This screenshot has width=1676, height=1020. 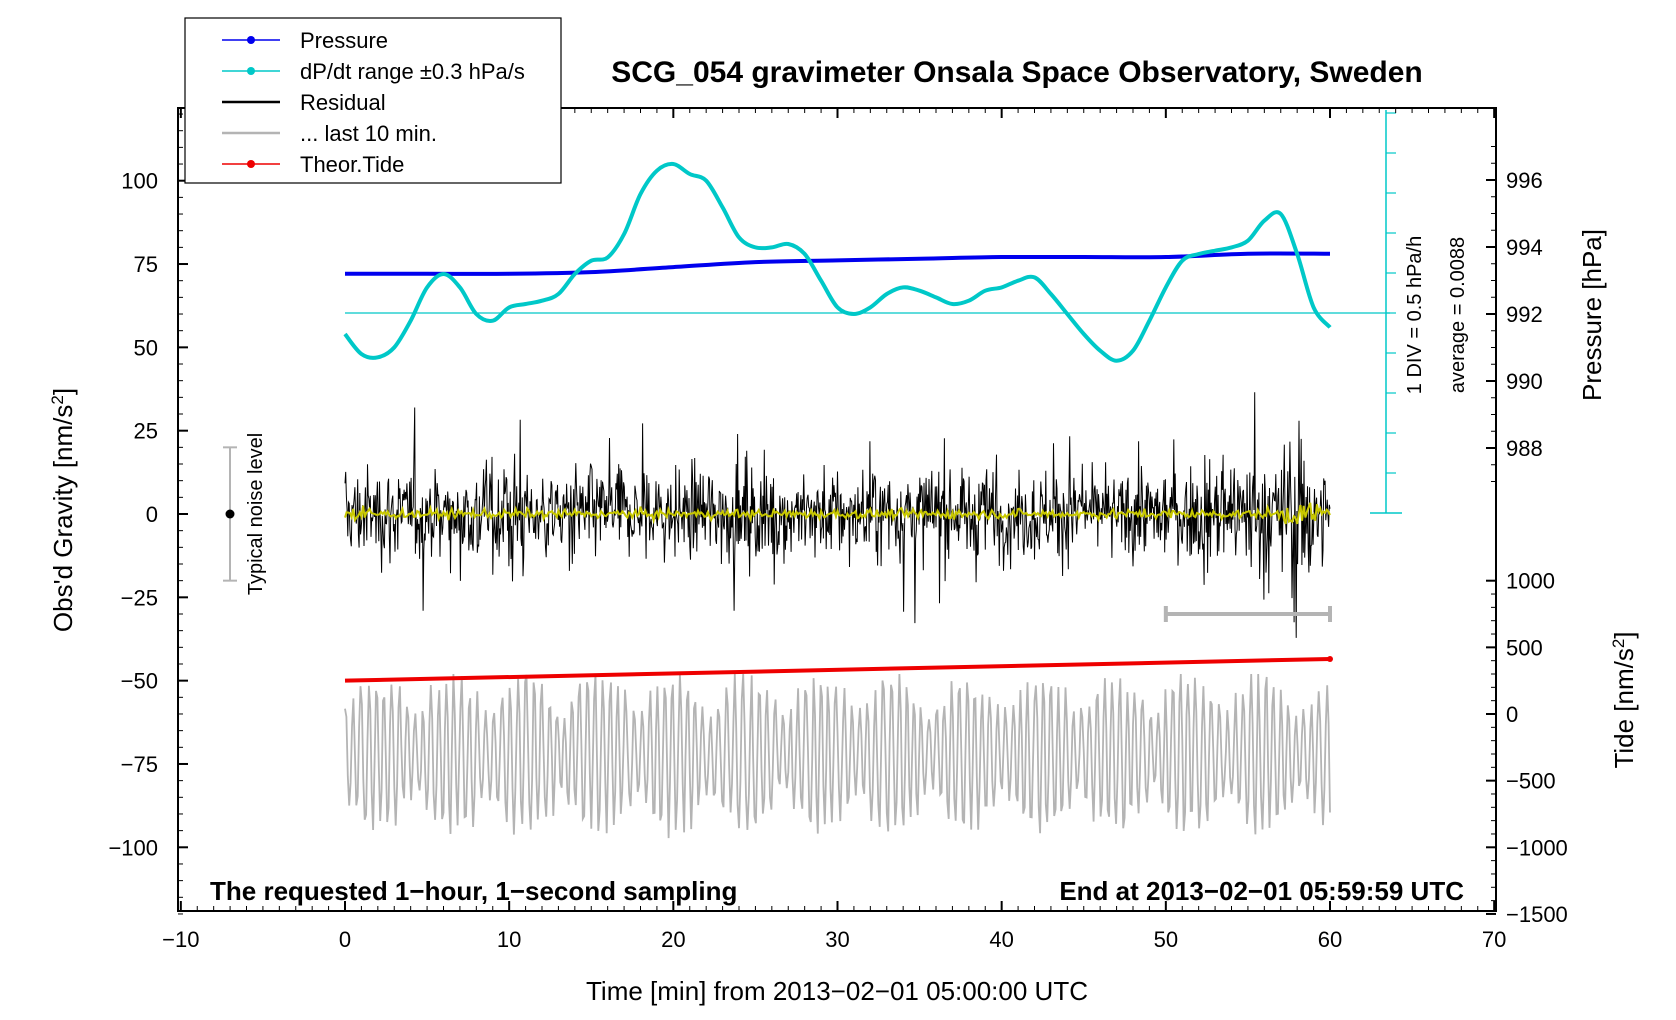 I want to click on tide-tick-label: −1500, so click(x=1537, y=914).